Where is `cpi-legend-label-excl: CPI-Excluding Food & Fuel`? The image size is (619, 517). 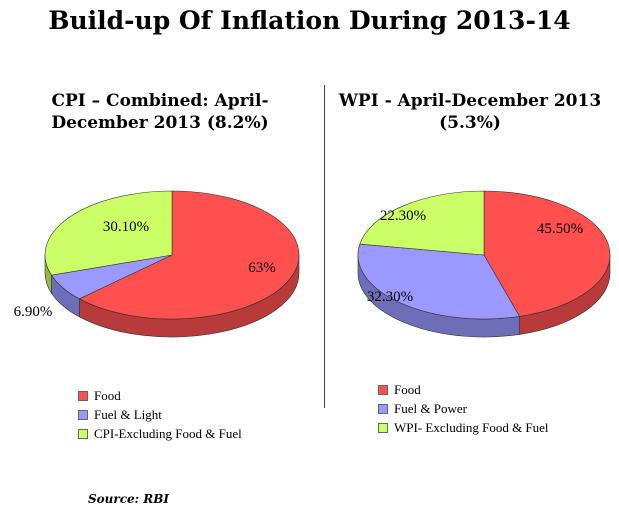
cpi-legend-label-excl: CPI-Excluding Food & Fuel is located at coordinates (168, 433).